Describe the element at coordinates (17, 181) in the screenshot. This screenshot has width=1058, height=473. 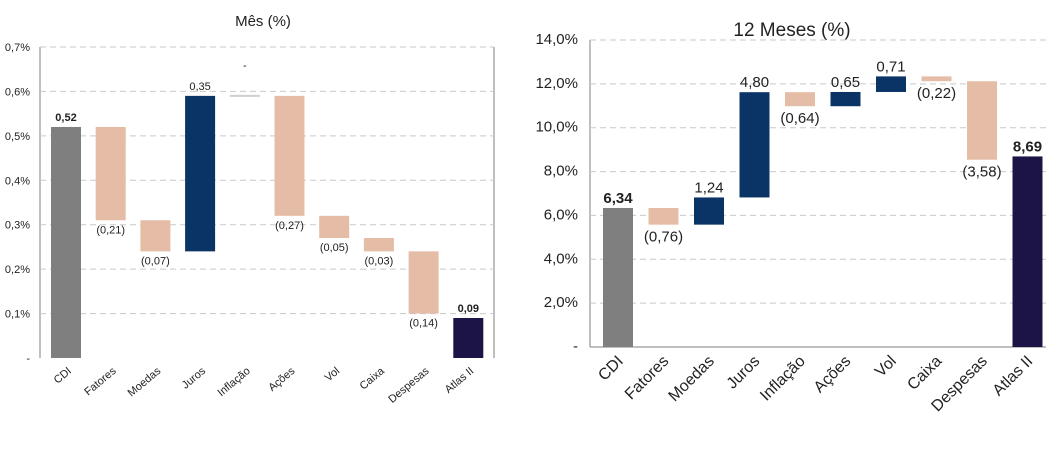
I see `chart-mes-y-tick-label: 0,4%` at that location.